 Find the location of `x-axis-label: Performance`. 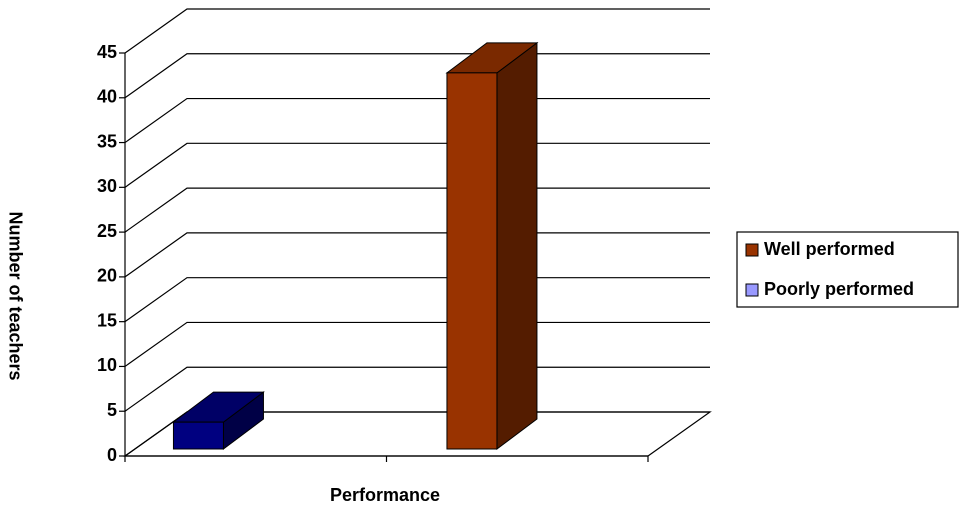

x-axis-label: Performance is located at coordinates (385, 495).